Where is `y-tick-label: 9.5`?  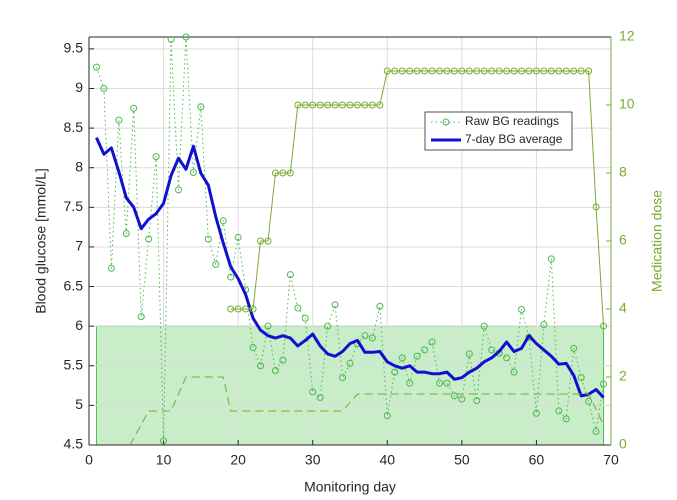 y-tick-label: 9.5 is located at coordinates (74, 48).